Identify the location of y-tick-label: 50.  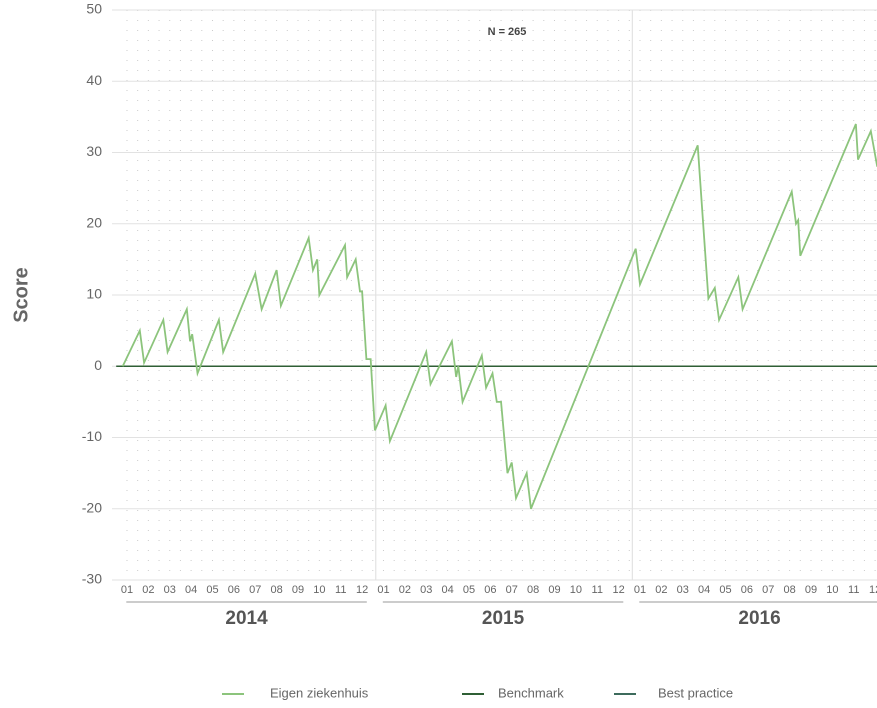
(94, 9).